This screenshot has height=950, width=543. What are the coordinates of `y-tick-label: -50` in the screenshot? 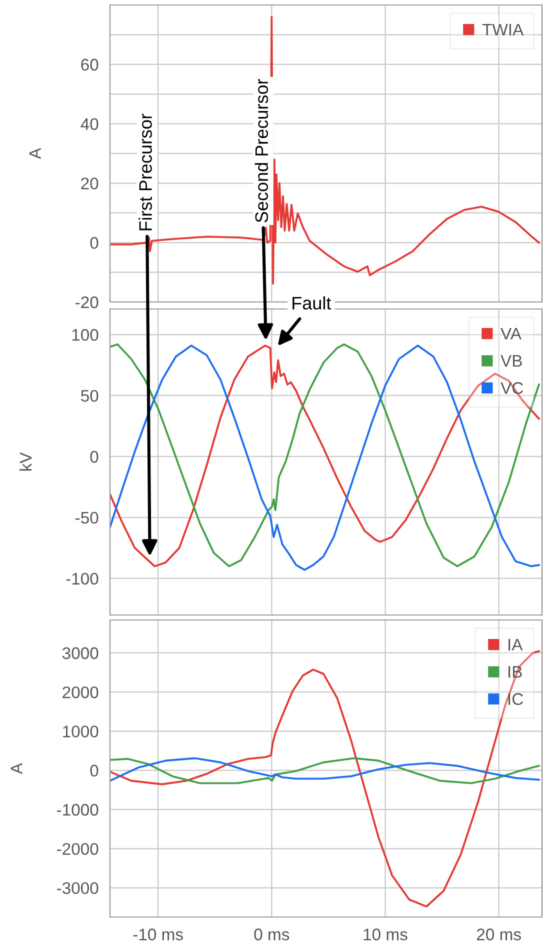 It's located at (87, 518).